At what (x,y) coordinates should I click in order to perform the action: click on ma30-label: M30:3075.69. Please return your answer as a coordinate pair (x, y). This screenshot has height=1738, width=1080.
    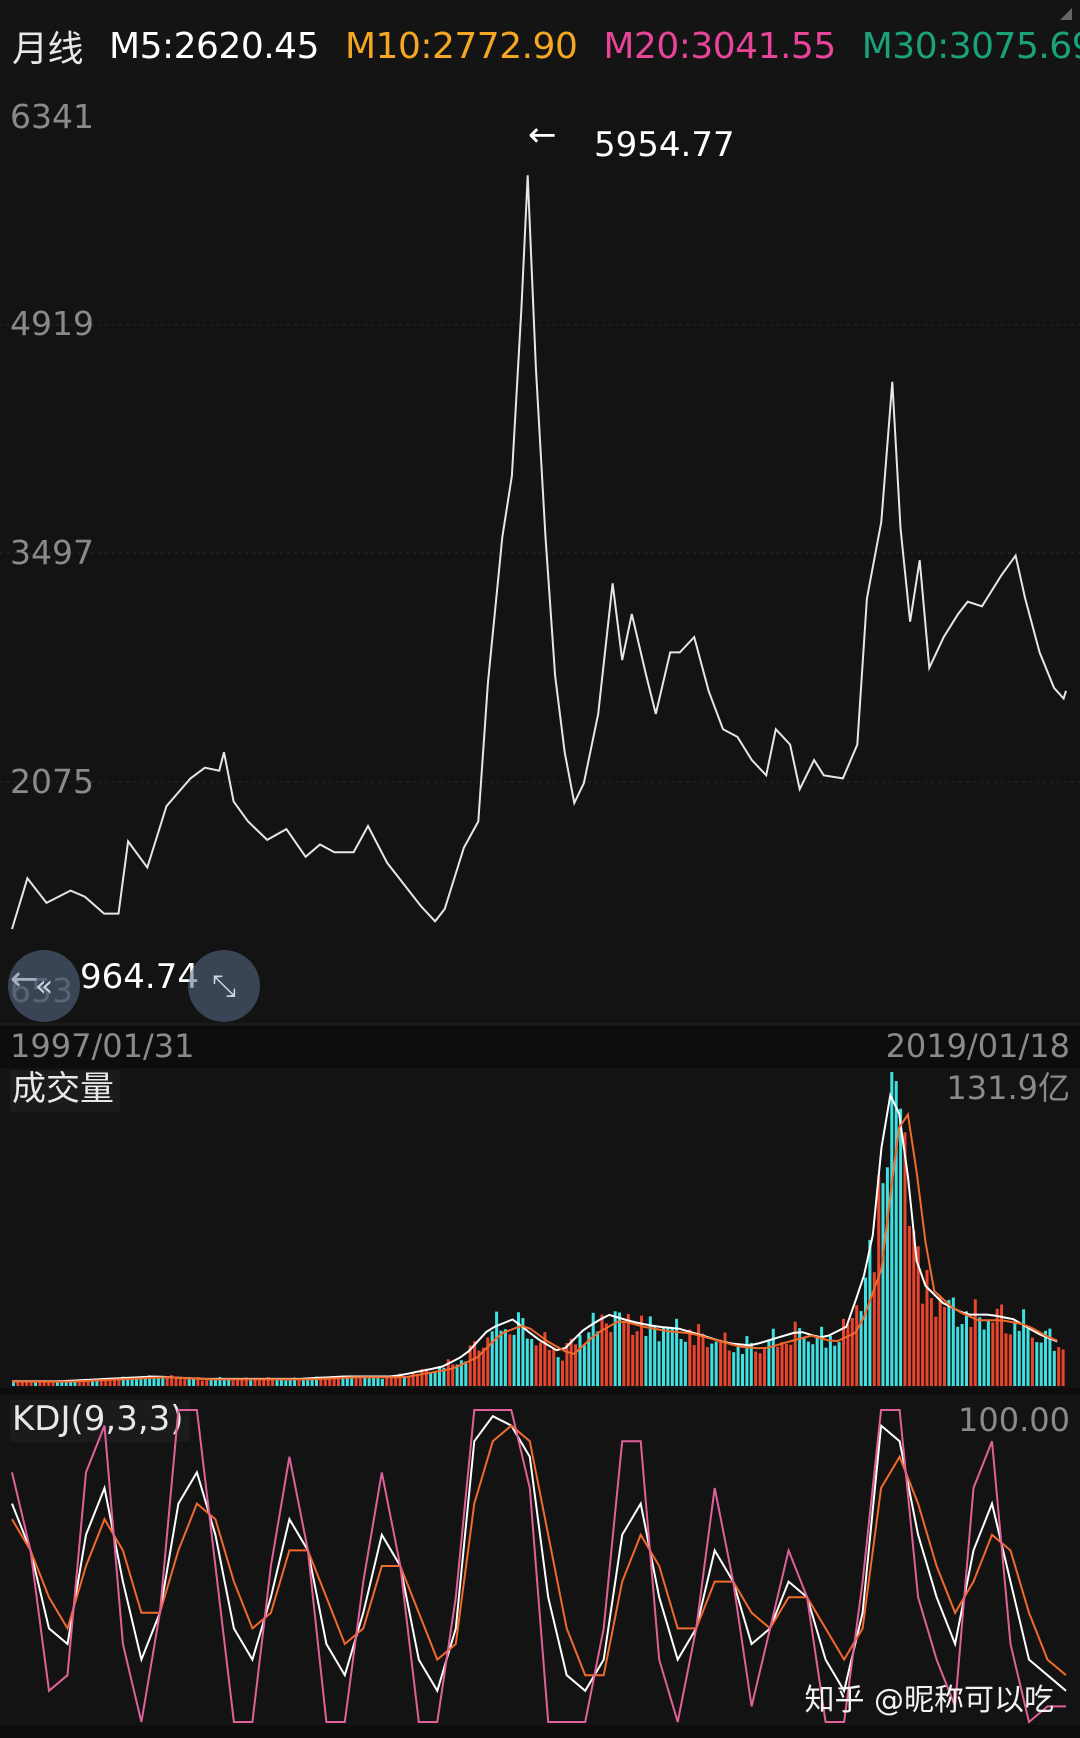
    Looking at the image, I should click on (970, 46).